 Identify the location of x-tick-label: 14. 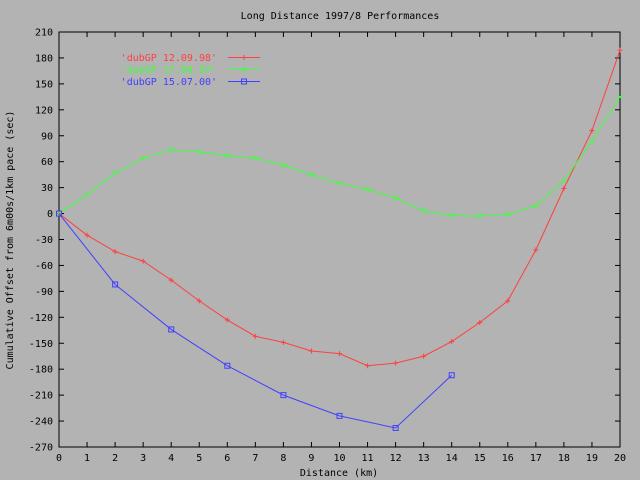
(452, 458).